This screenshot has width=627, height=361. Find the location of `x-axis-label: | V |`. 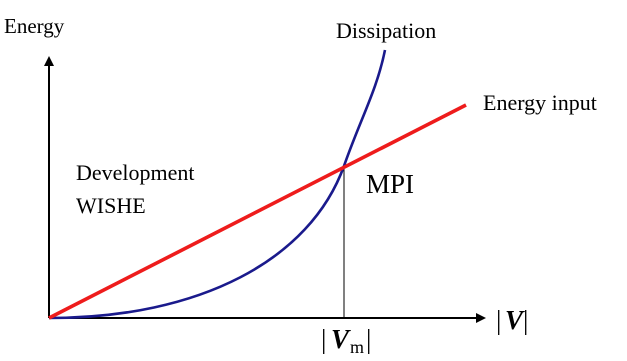

x-axis-label: | V | is located at coordinates (512, 320).